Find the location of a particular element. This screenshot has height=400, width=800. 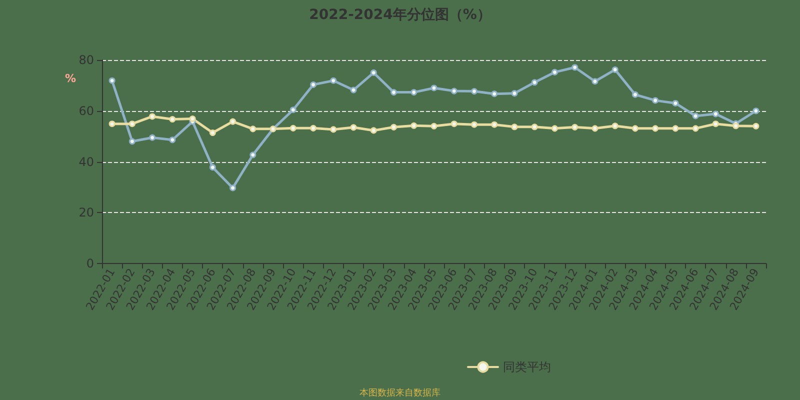

text: 本图数据来自数据库 is located at coordinates (400, 393).